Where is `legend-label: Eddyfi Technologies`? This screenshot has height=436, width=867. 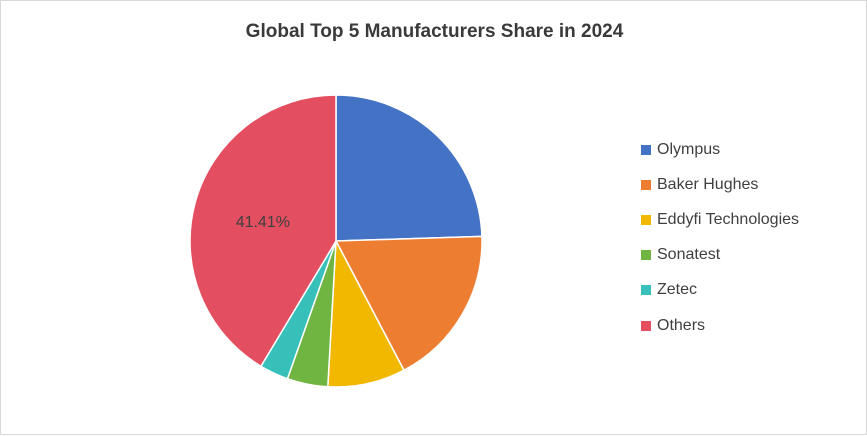 legend-label: Eddyfi Technologies is located at coordinates (728, 219).